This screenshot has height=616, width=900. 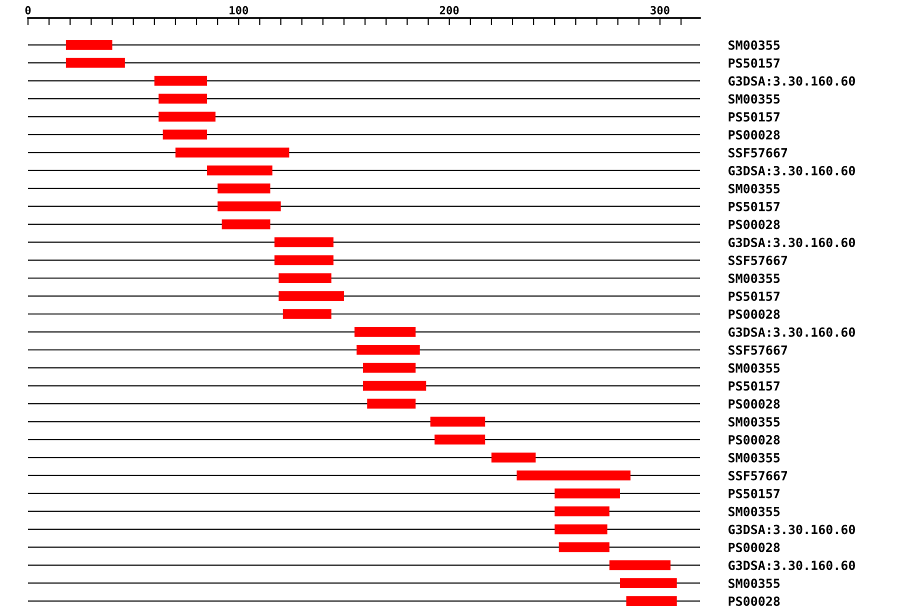 I want to click on x-tick-label: 100, so click(x=239, y=10).